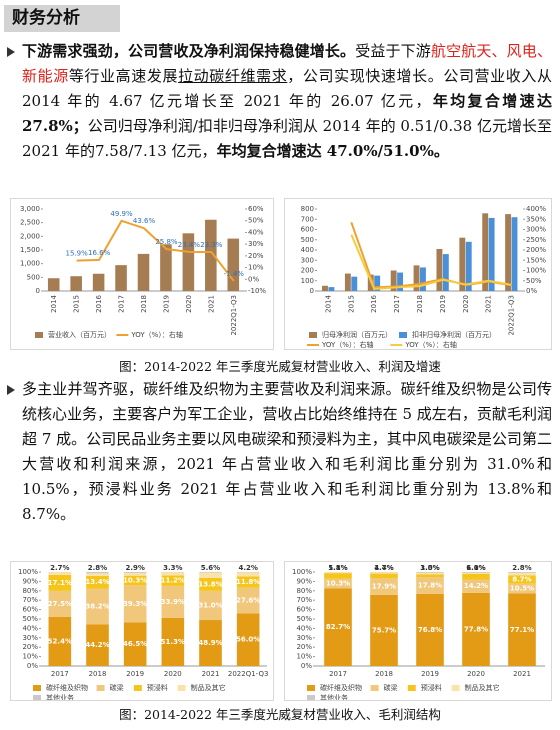 Image resolution: width=560 pixels, height=730 pixels. What do you see at coordinates (430, 344) in the screenshot?
I see `legend-label: YOY（%）：右轴` at bounding box center [430, 344].